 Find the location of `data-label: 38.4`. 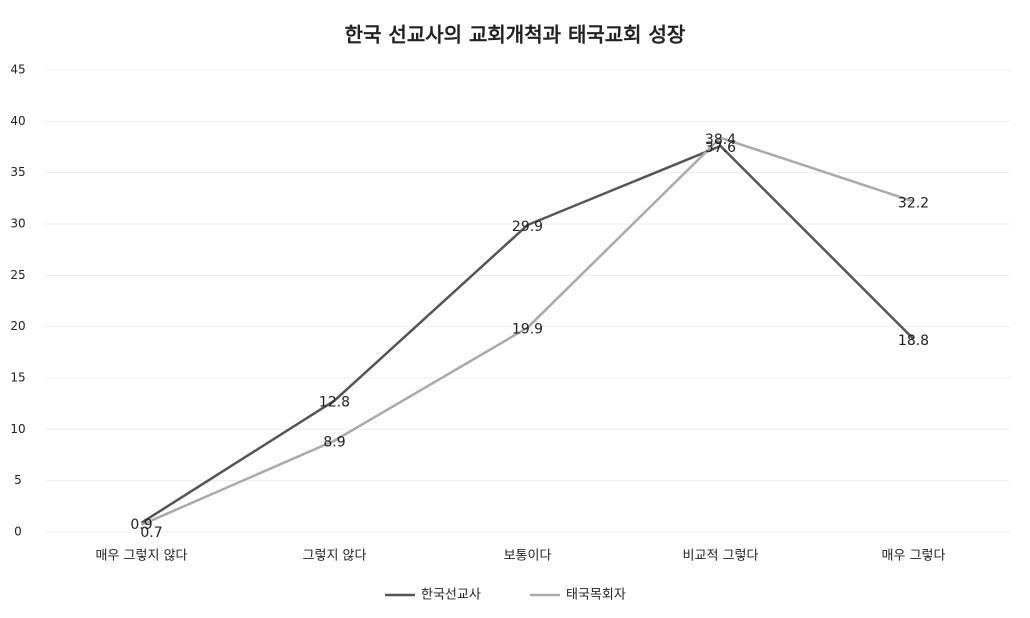

data-label: 38.4 is located at coordinates (720, 140).